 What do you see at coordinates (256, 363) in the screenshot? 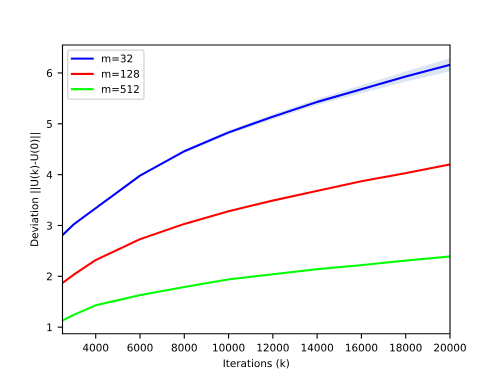
I see `x-axis-title: Iterations (k)` at bounding box center [256, 363].